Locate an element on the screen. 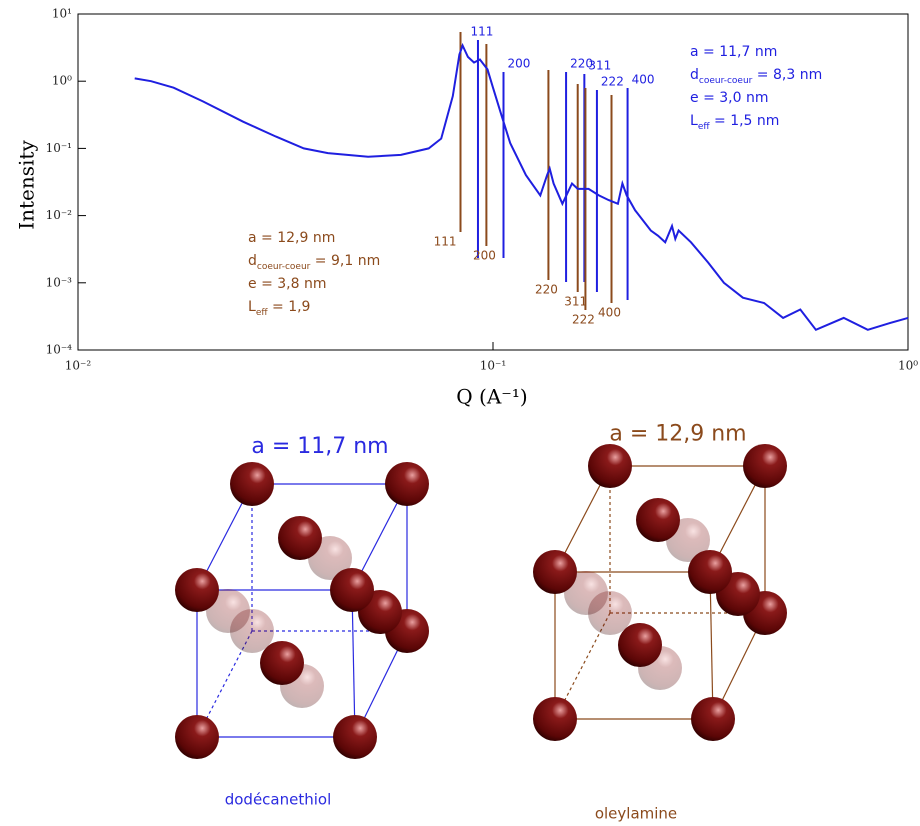 The image size is (920, 826). y-tick-label: 10⁻² is located at coordinates (59, 215).